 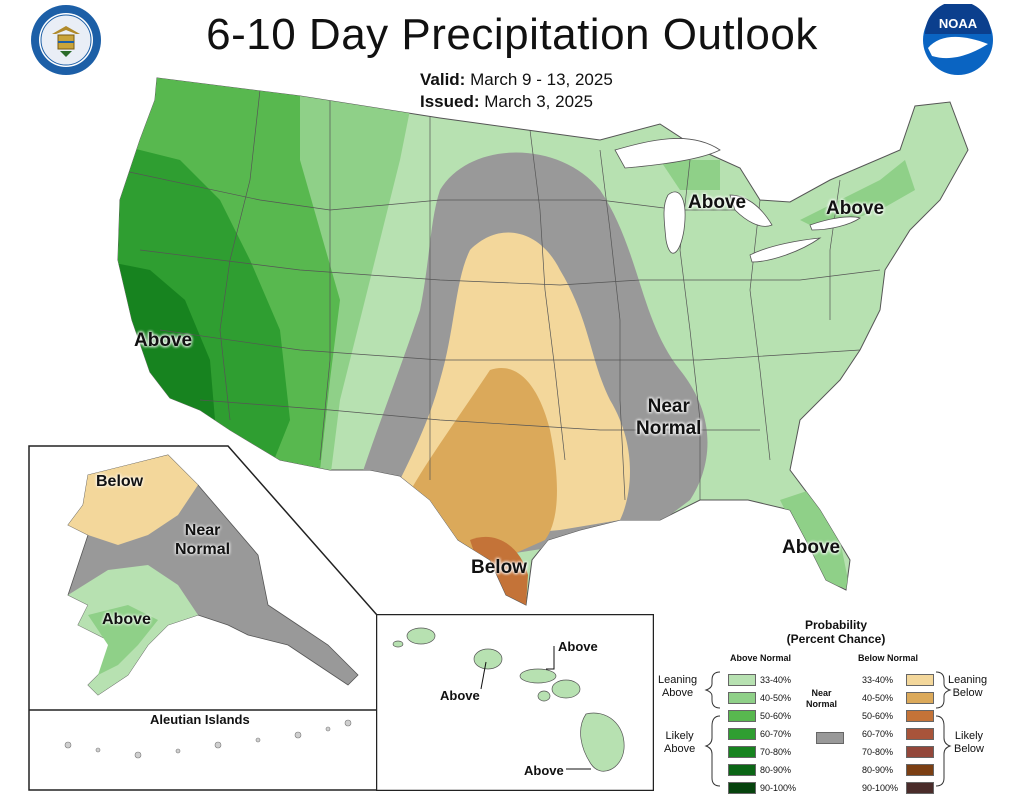 What do you see at coordinates (776, 716) in the screenshot?
I see `above-normal-swatch-label: 50-60%` at bounding box center [776, 716].